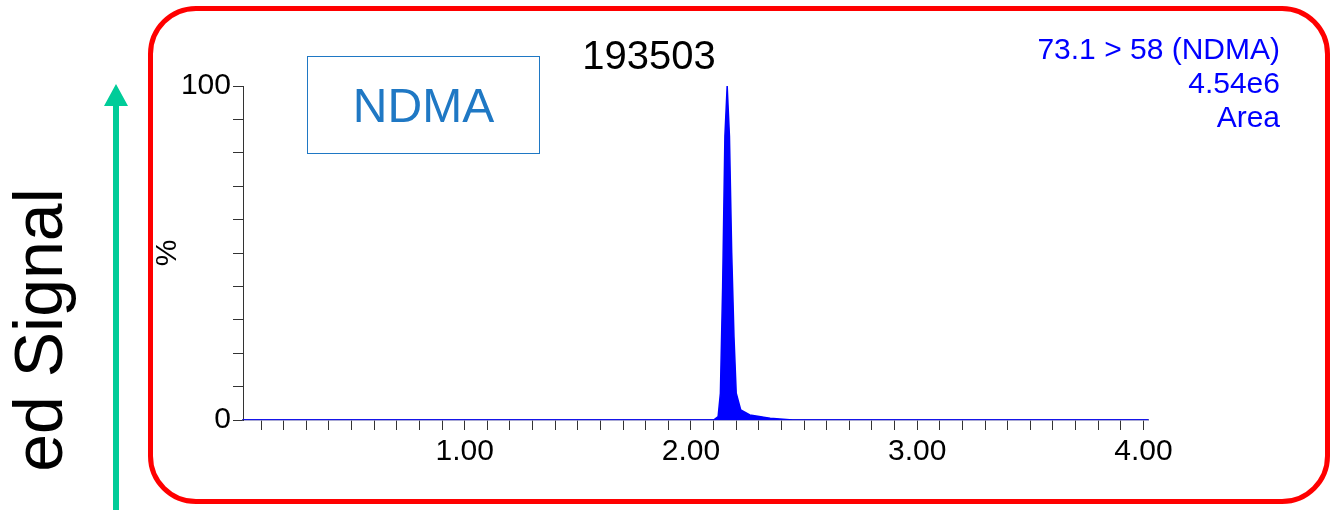 Image resolution: width=1340 pixels, height=510 pixels. Describe the element at coordinates (423, 105) in the screenshot. I see `annotation: NDMA` at that location.